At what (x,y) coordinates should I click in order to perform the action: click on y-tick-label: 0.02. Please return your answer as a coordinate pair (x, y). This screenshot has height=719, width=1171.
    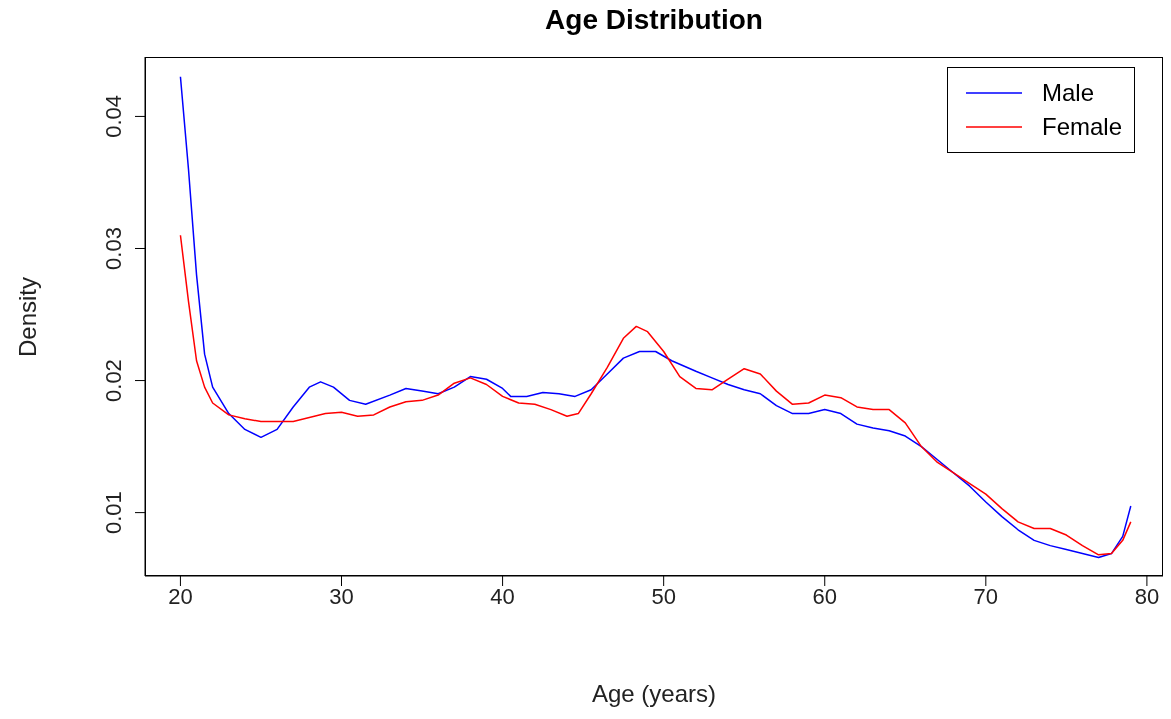
    Looking at the image, I should click on (113, 380).